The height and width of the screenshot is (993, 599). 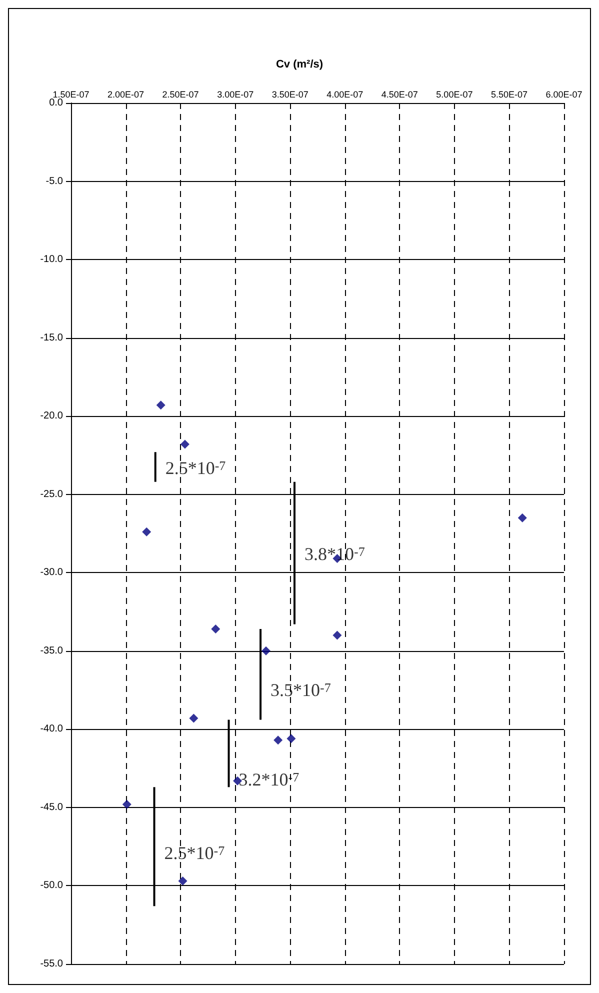 What do you see at coordinates (52, 729) in the screenshot?
I see `y-tick-label: -40.0` at bounding box center [52, 729].